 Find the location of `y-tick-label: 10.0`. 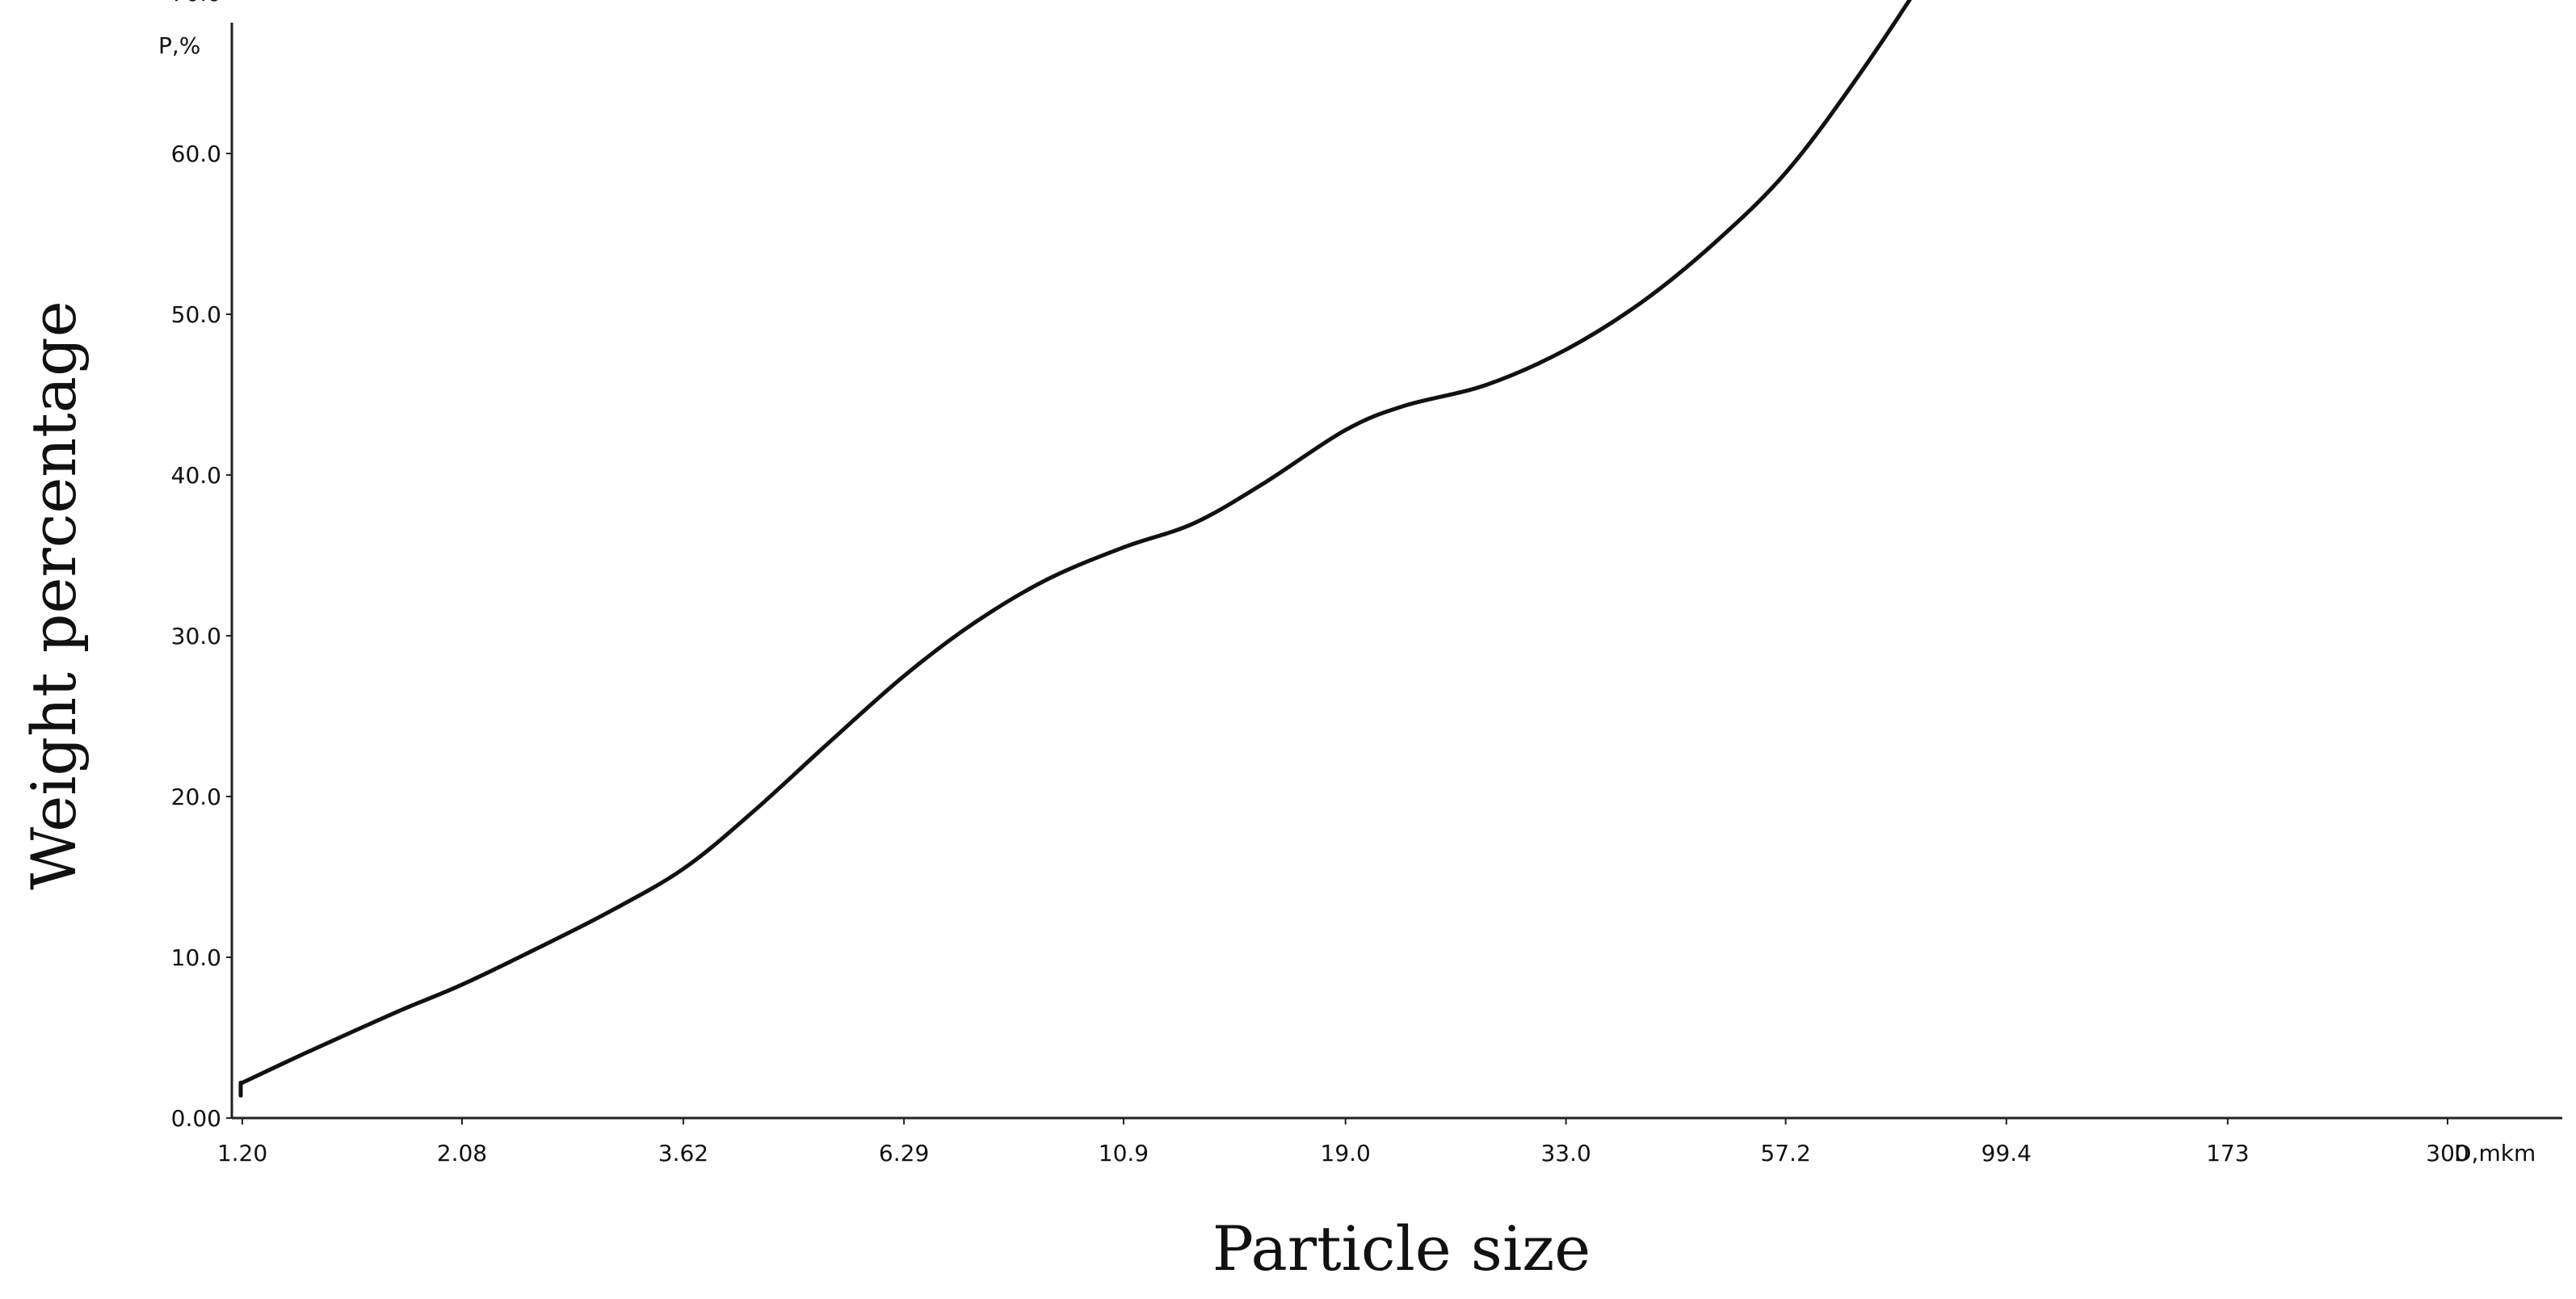

y-tick-label: 10.0 is located at coordinates (196, 957).